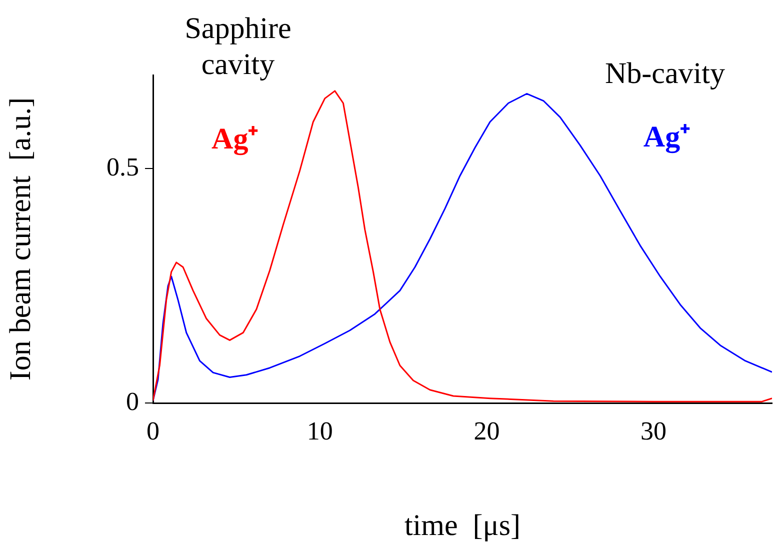 This screenshot has width=780, height=549. What do you see at coordinates (20, 239) in the screenshot?
I see `y-axis-title: Ion beam current [a.u.]` at bounding box center [20, 239].